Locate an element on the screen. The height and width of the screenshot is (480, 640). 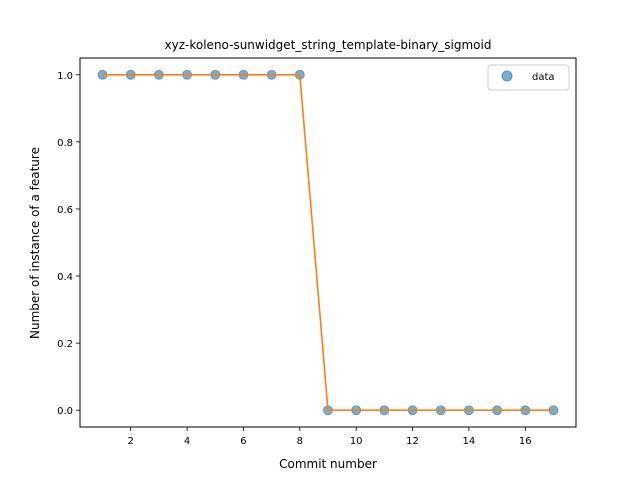
y-tick-label: 0.4 is located at coordinates (65, 277).